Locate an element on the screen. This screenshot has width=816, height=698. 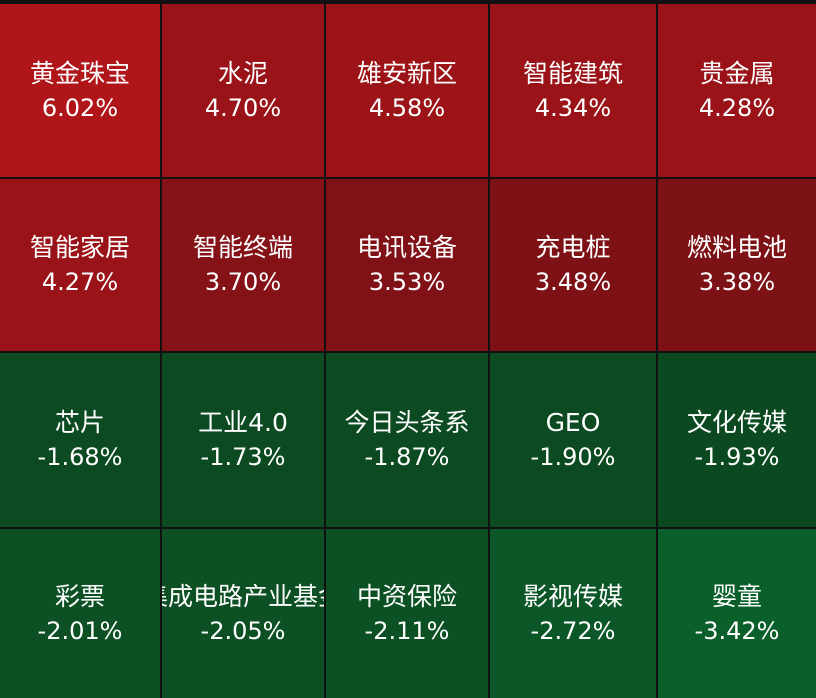
tile-change: -2.01% is located at coordinates (80, 630).